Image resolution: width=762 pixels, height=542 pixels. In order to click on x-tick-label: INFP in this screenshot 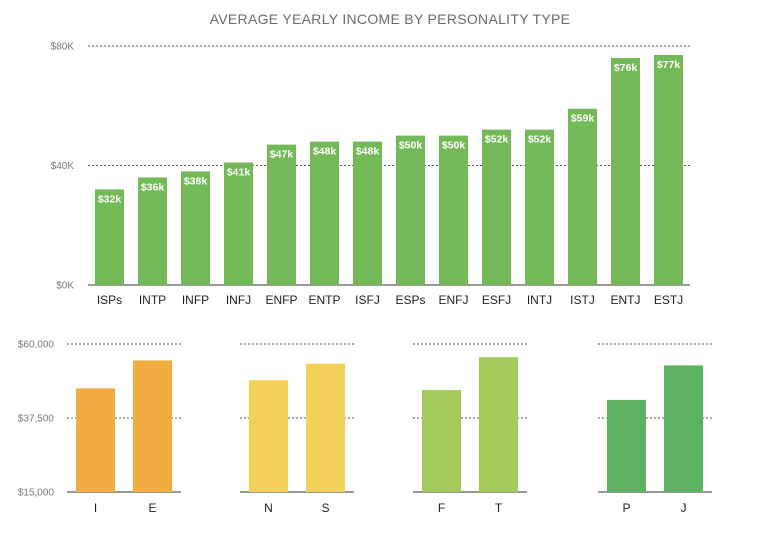, I will do `click(195, 300)`.